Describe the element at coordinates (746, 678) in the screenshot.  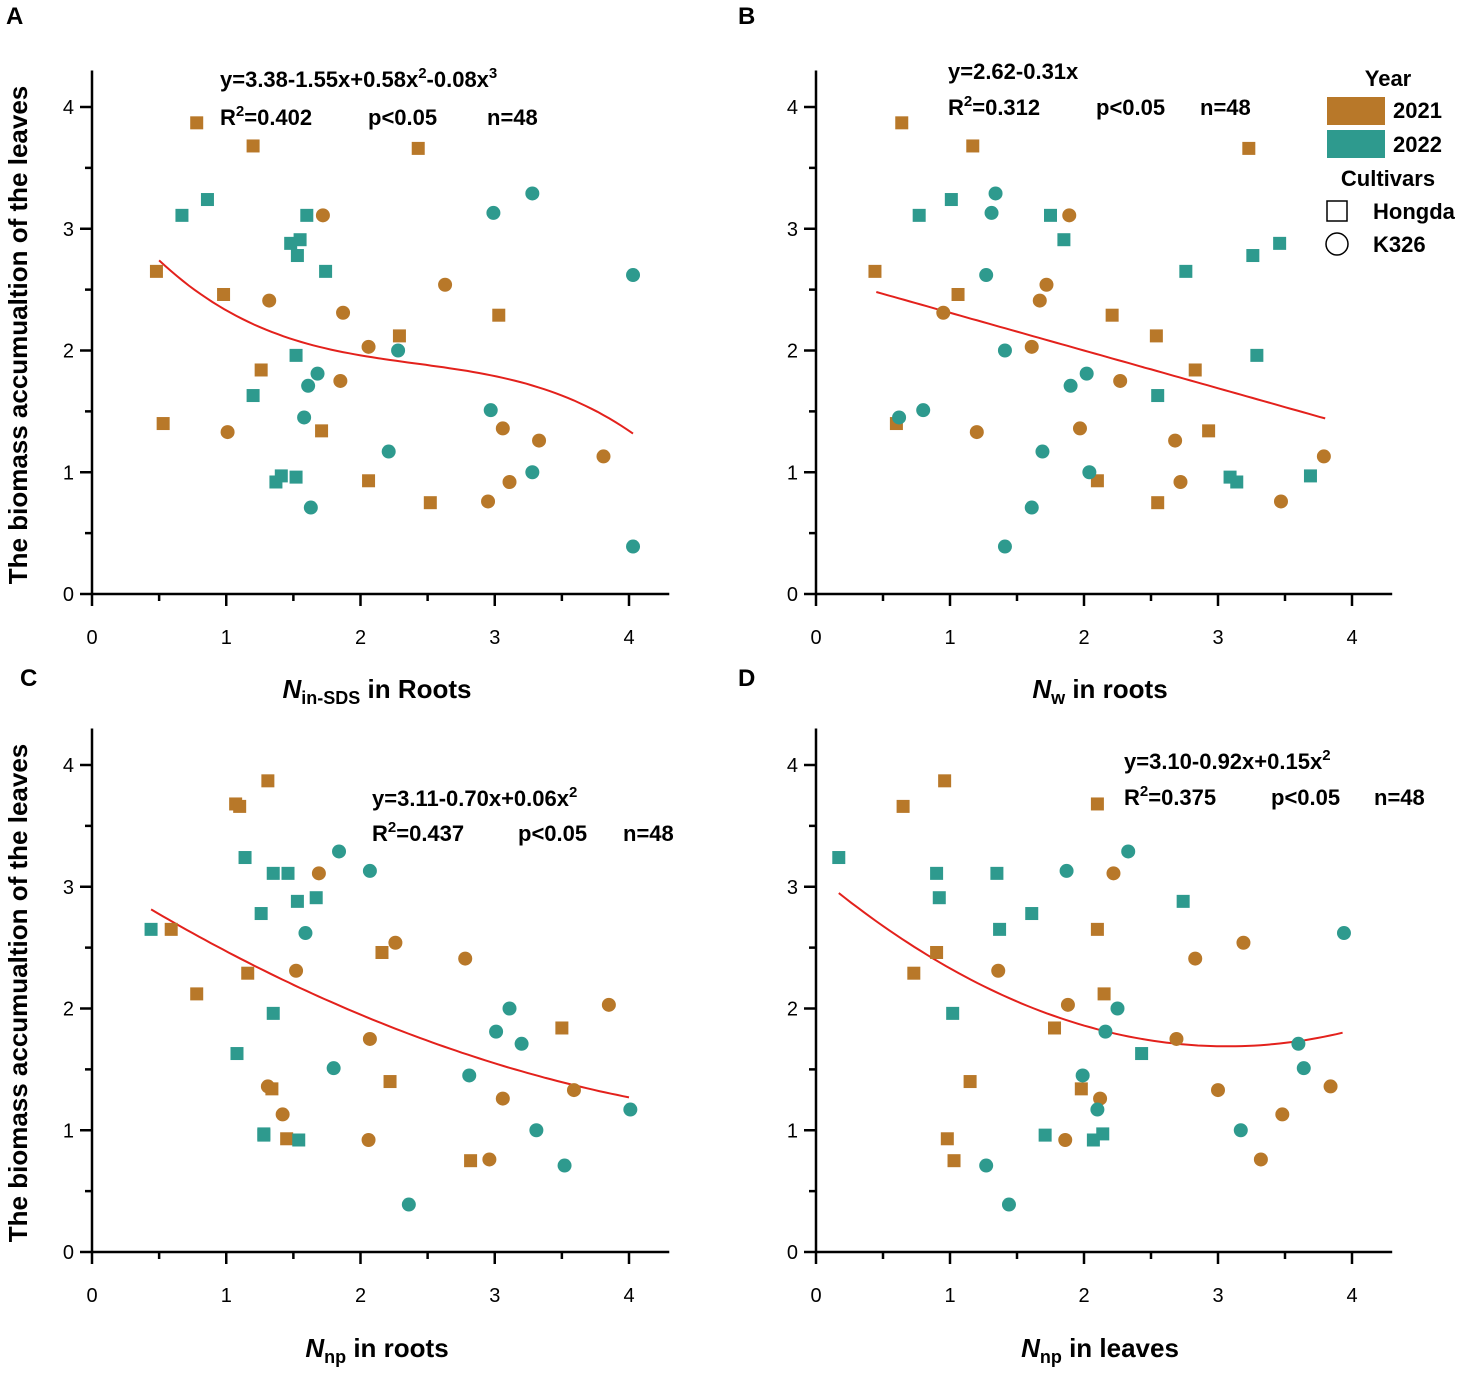
I see `panel-label: D` at that location.